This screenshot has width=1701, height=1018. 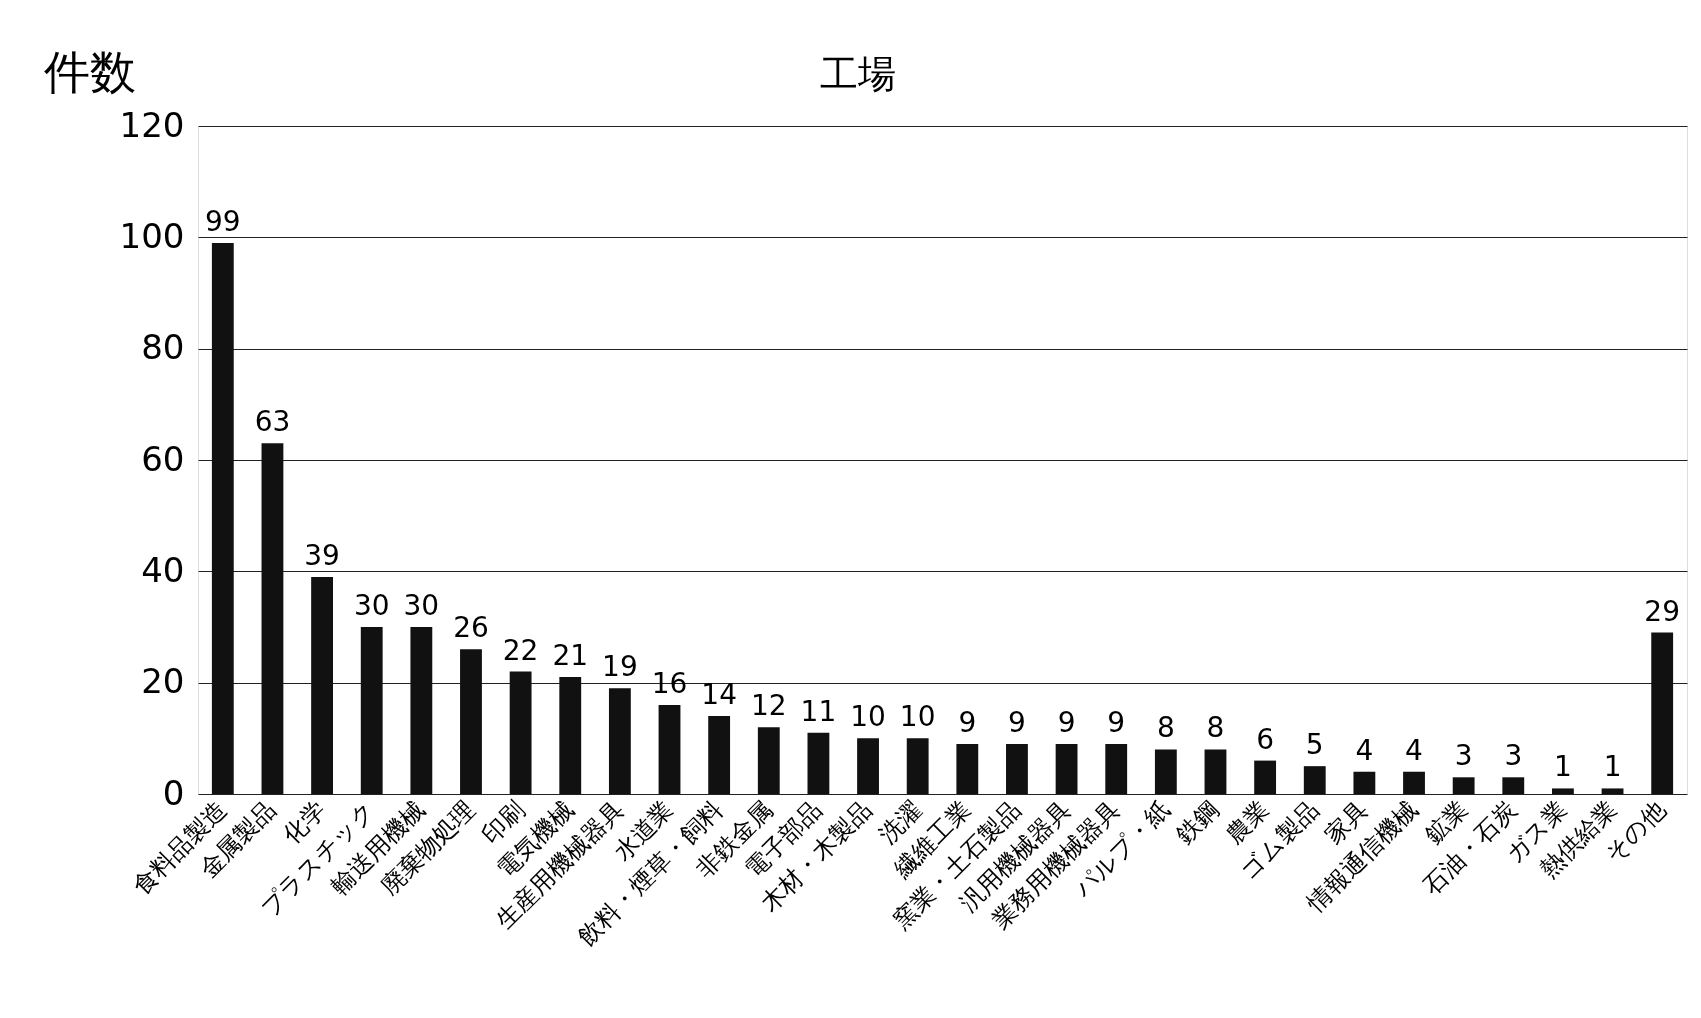 What do you see at coordinates (620, 667) in the screenshot?
I see `data-label: 19` at bounding box center [620, 667].